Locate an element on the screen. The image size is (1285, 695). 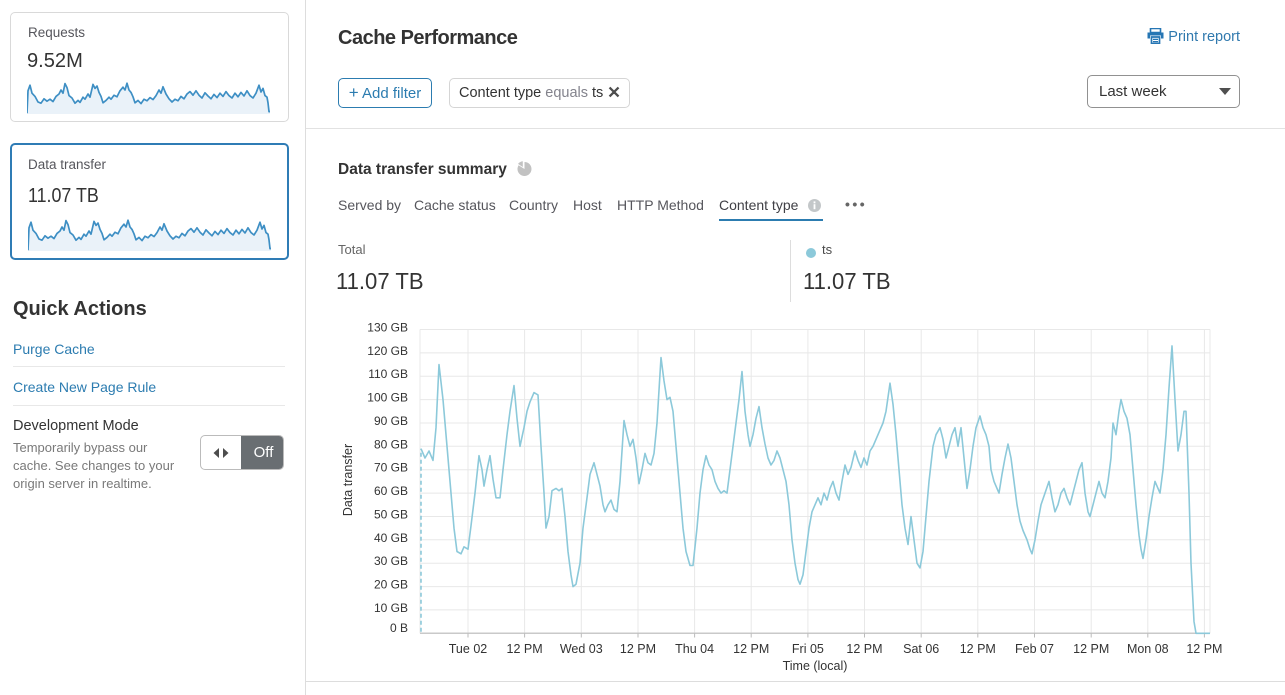
svg-text: Fri 05 is located at coordinates (808, 649).